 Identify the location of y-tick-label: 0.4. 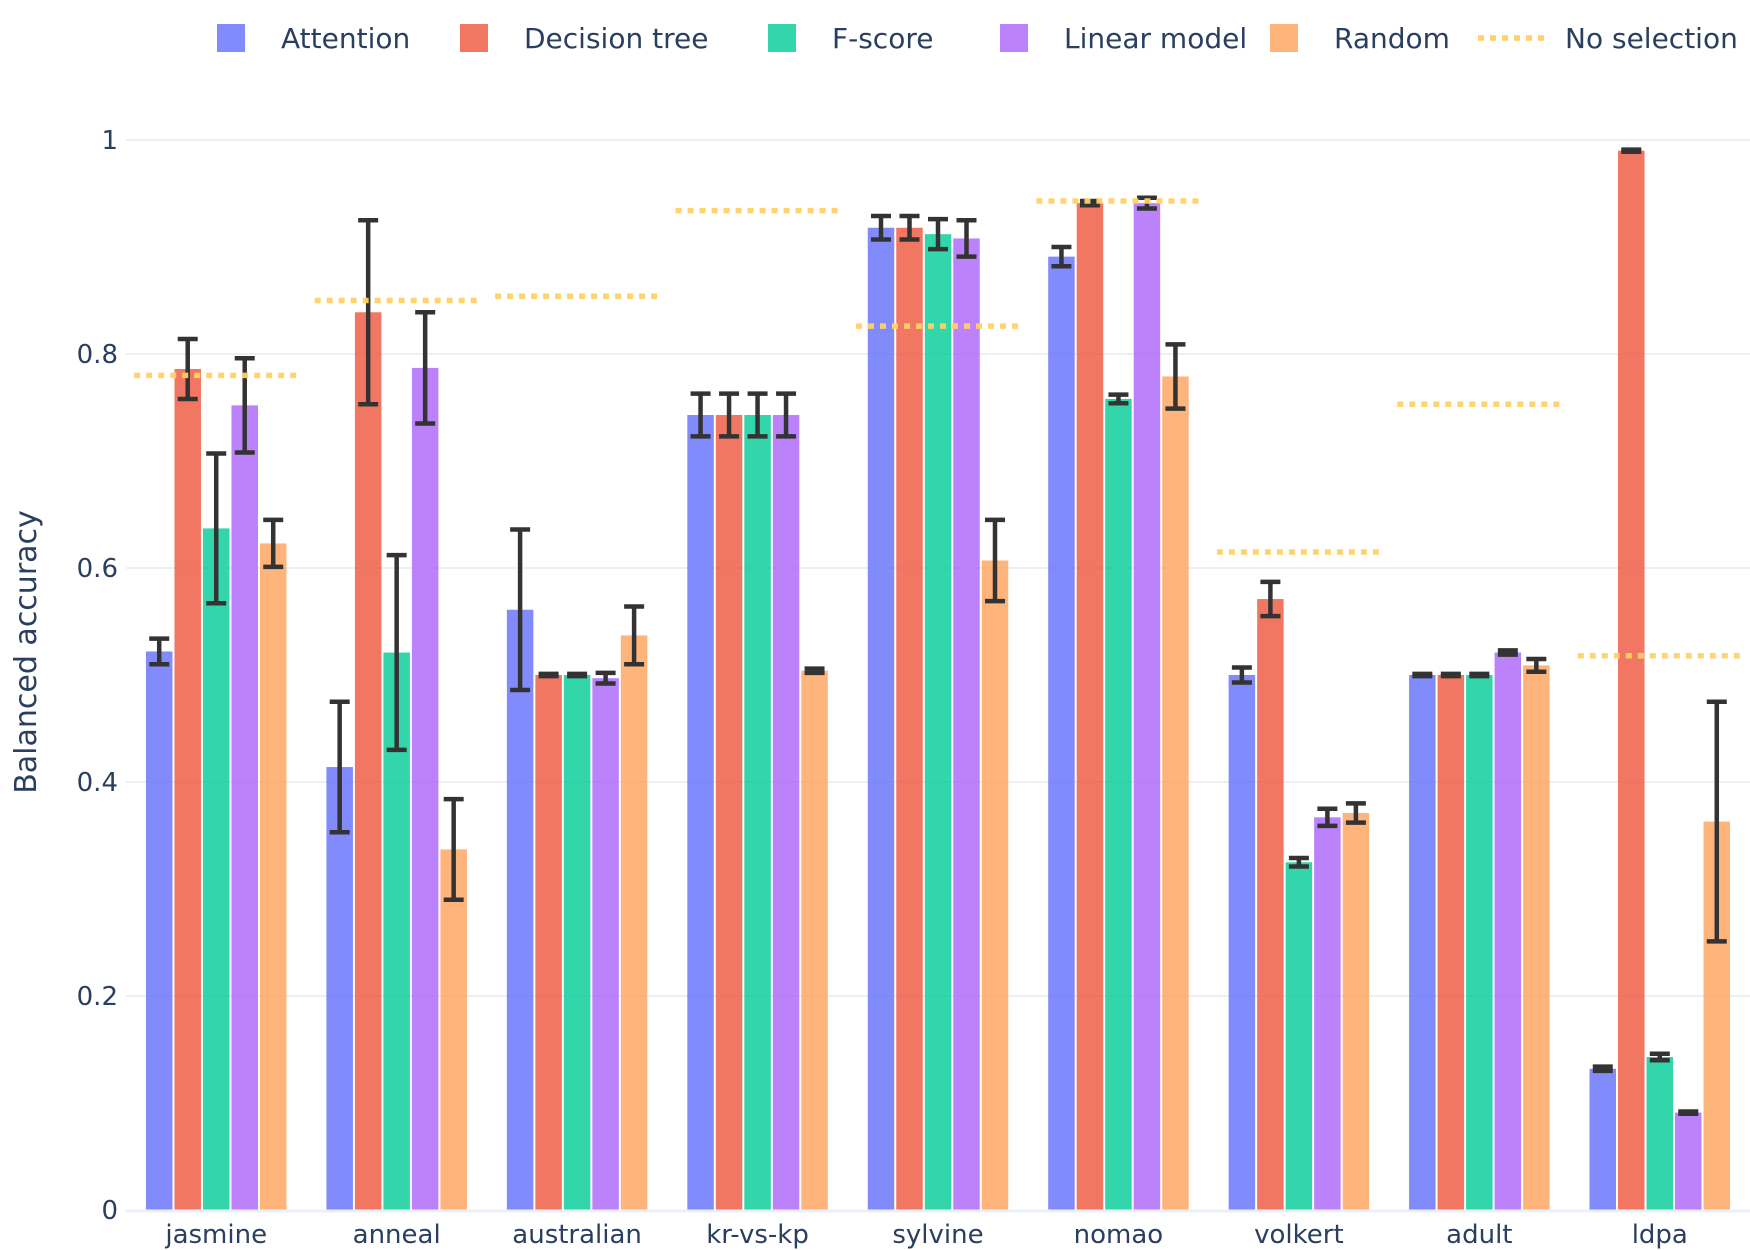
(97, 783).